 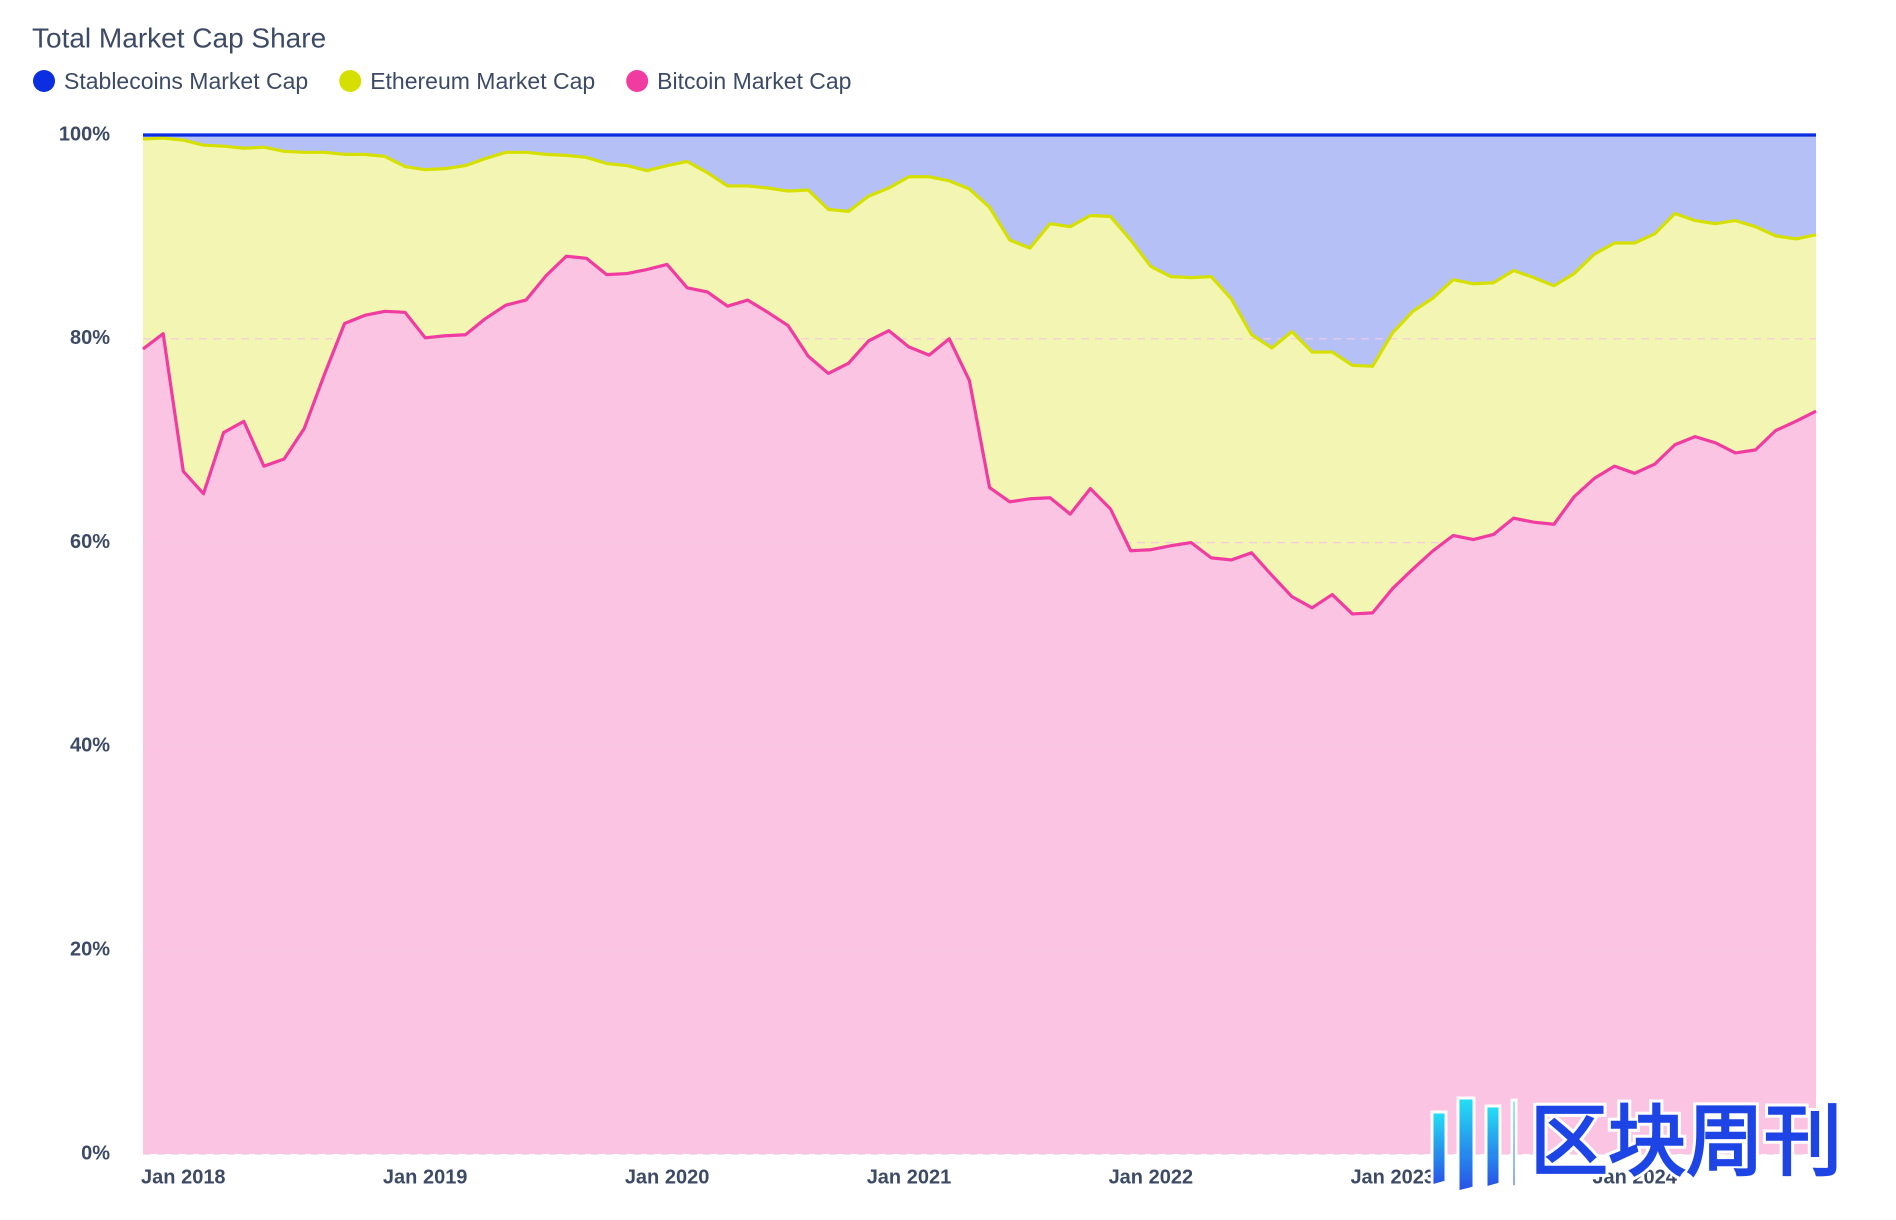 What do you see at coordinates (1686, 1142) in the screenshot?
I see `watermark: 区块周刊` at bounding box center [1686, 1142].